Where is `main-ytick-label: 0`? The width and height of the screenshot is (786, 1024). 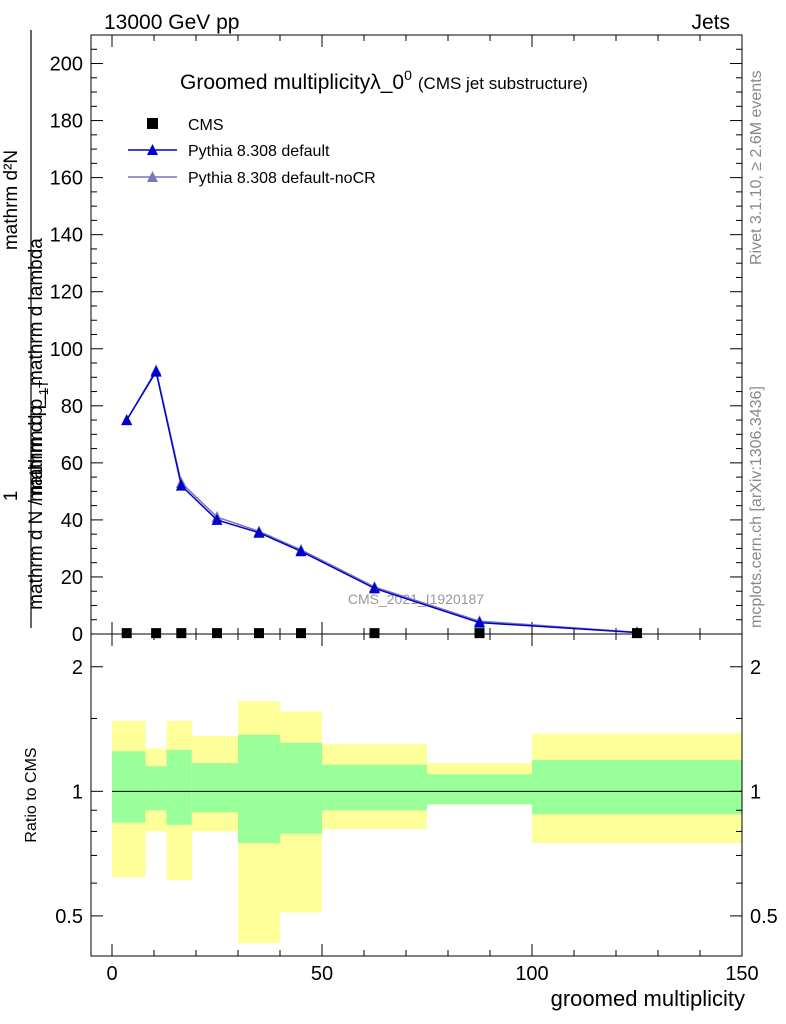
main-ytick-label: 0 is located at coordinates (77, 635).